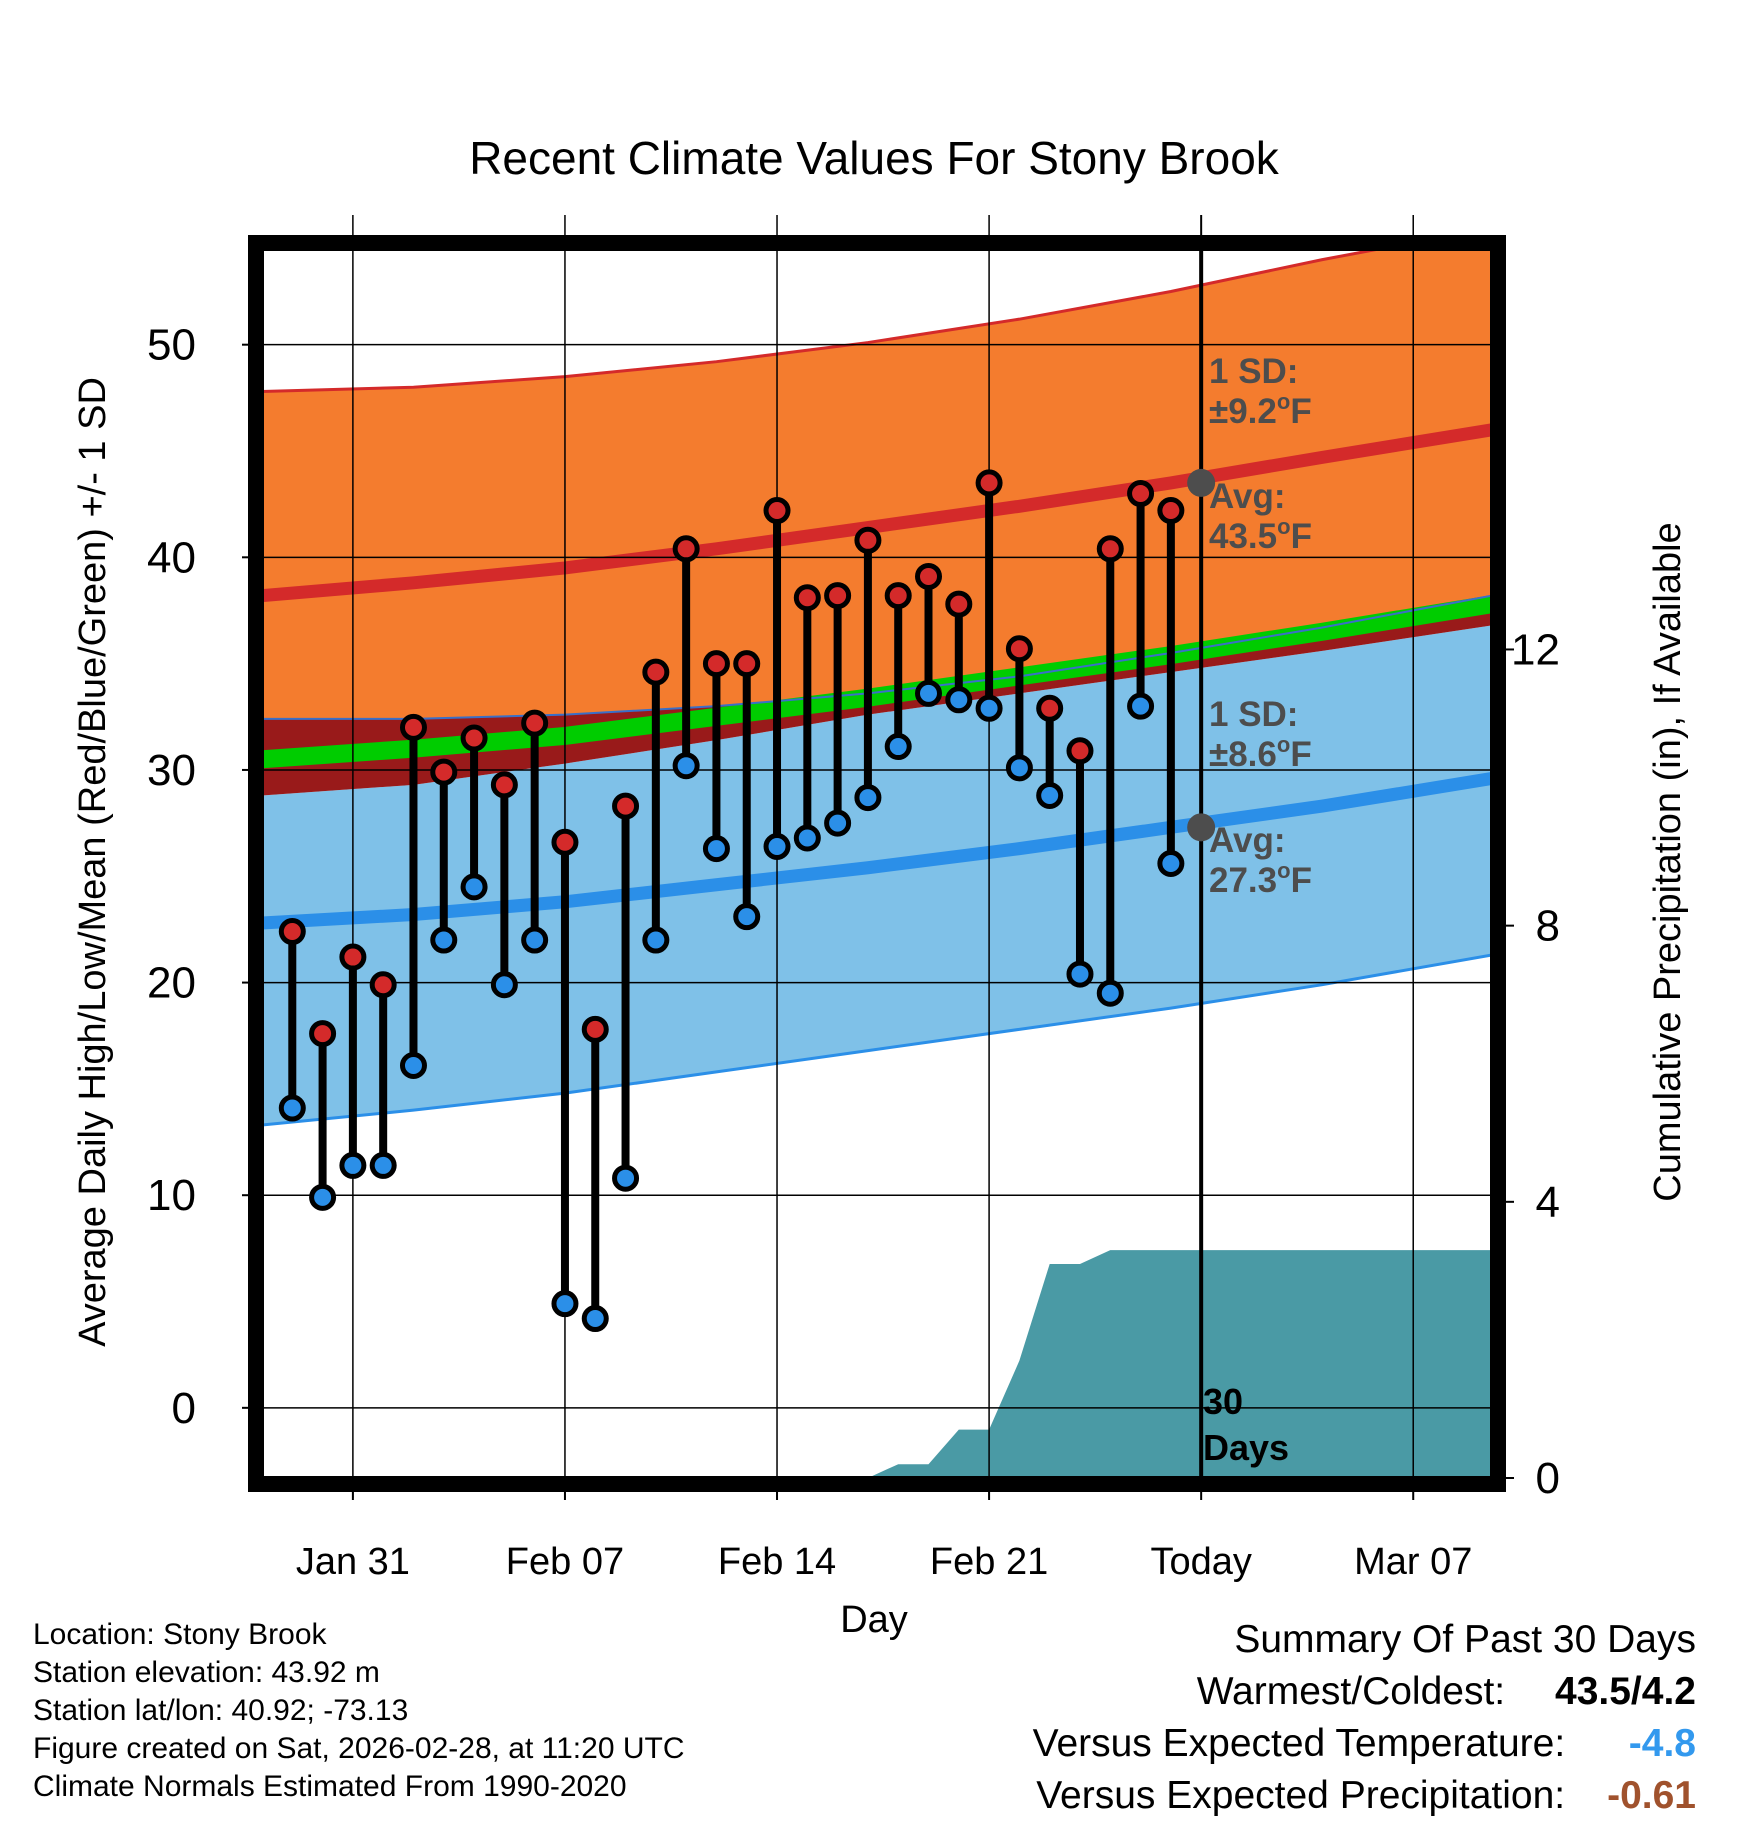  I want to click on y-tick-label: 0, so click(184, 1408).